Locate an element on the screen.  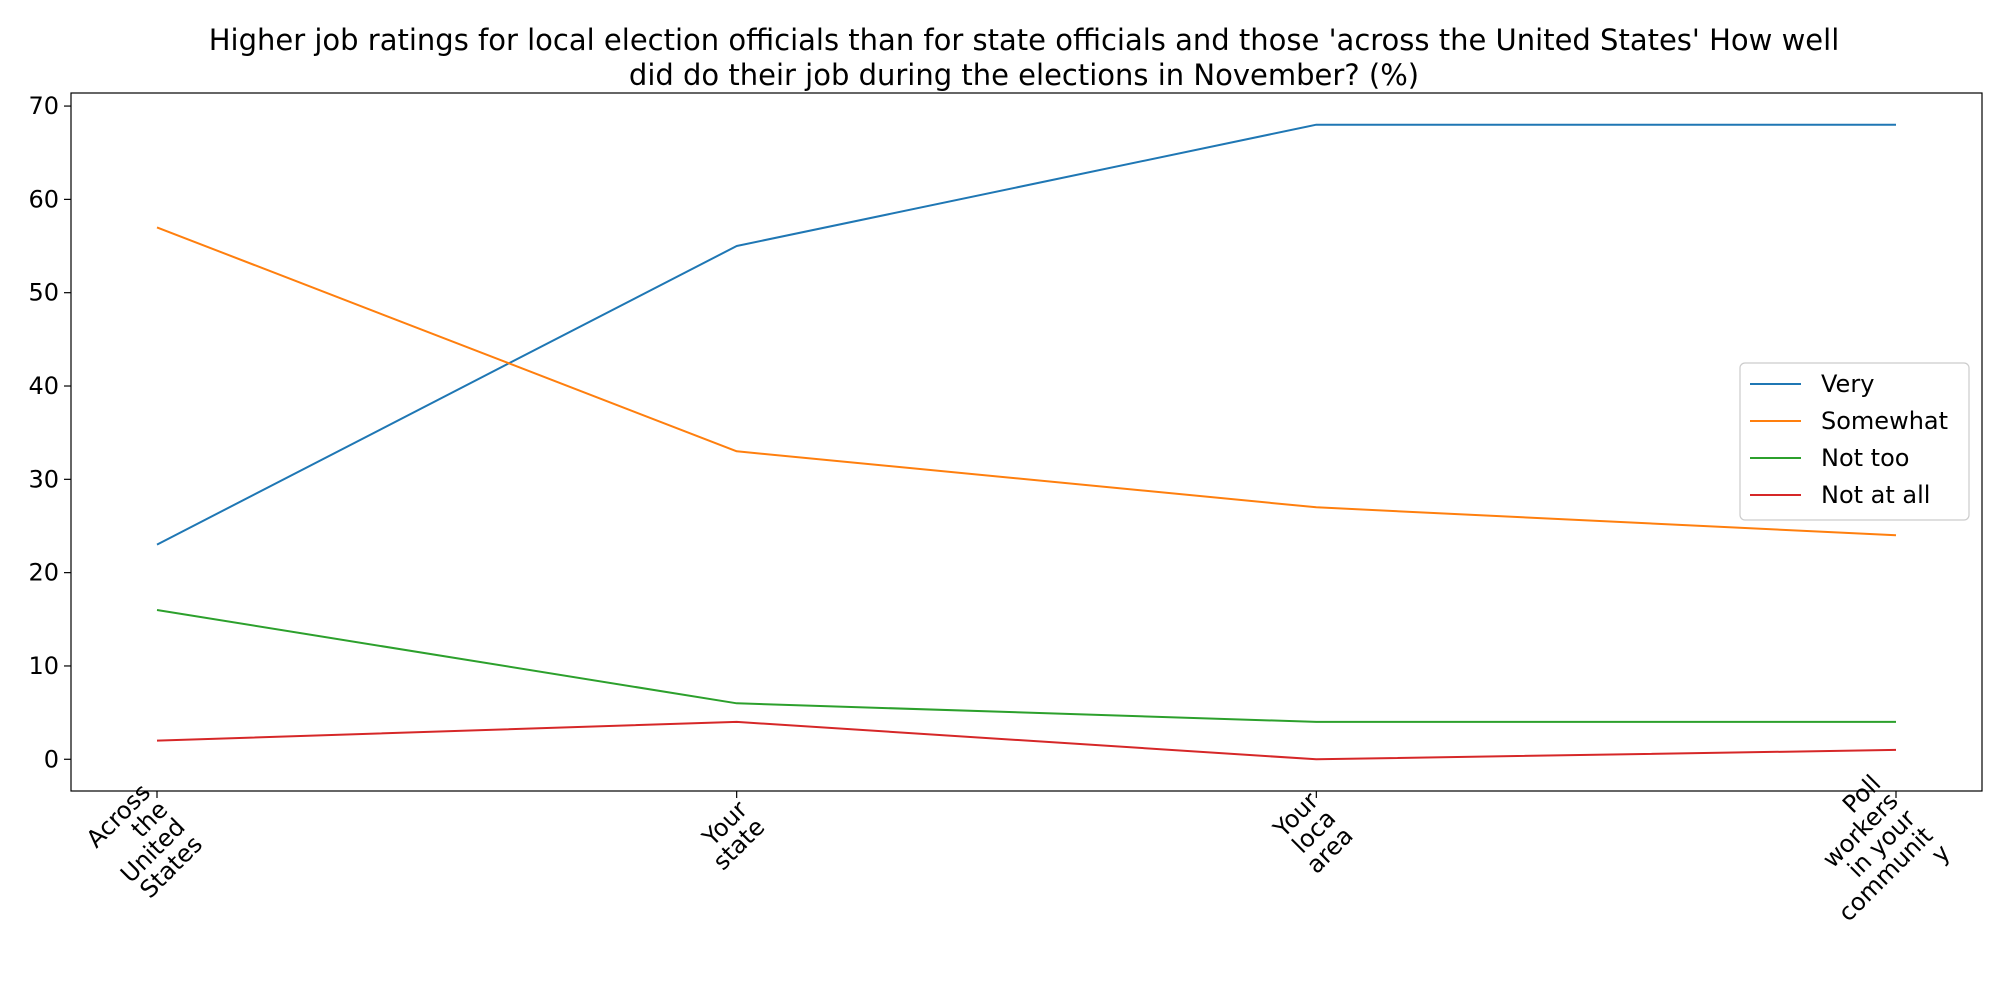
x-tick-label: AcrosstheUnitedStates is located at coordinates (144, 842).